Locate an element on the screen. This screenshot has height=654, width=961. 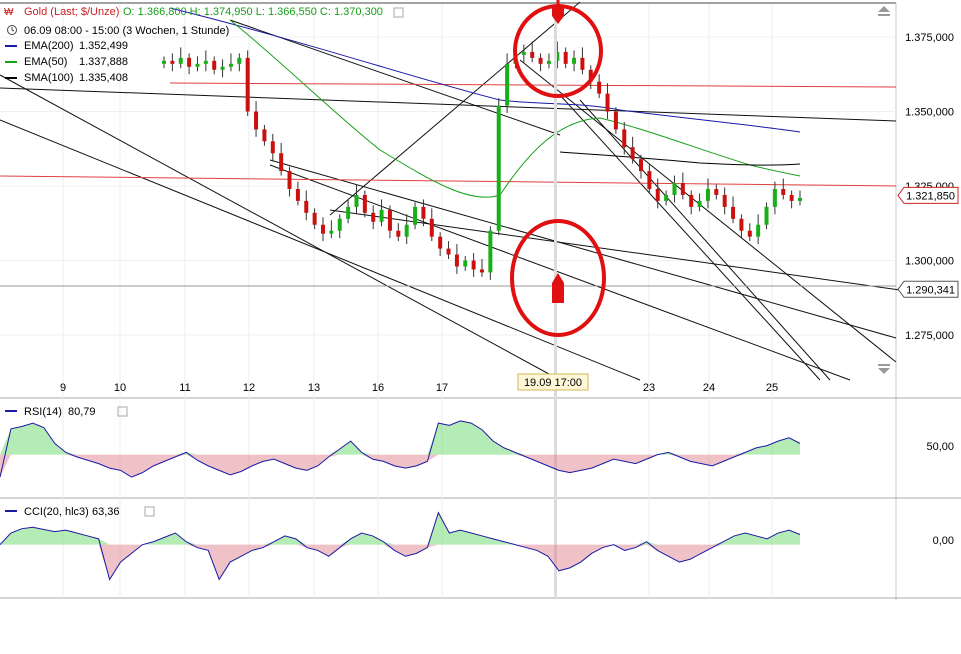
x-tick-label: 13 is located at coordinates (314, 388).